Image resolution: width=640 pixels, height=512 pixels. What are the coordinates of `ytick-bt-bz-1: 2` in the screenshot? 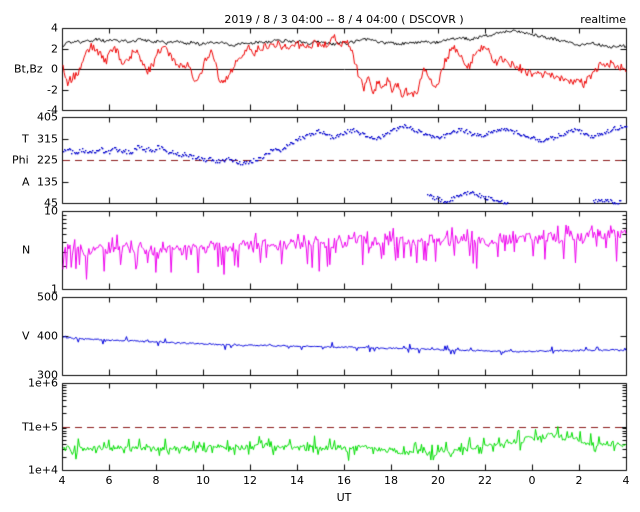 It's located at (54, 48).